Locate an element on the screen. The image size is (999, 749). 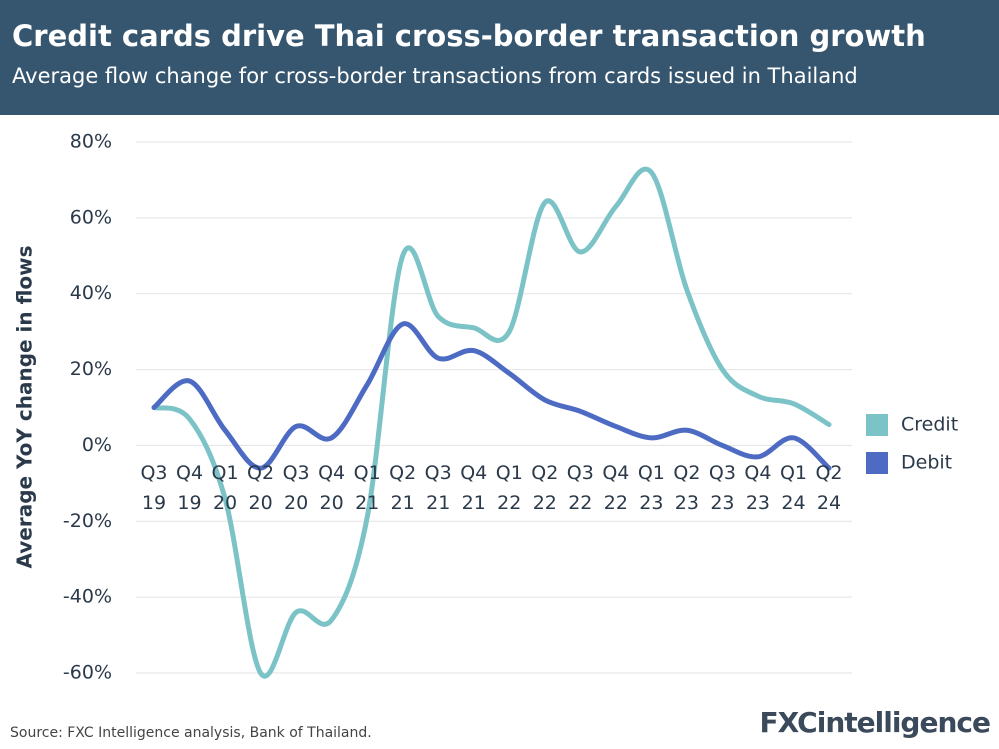
x-tick-label: Q2 20 is located at coordinates (260, 488).